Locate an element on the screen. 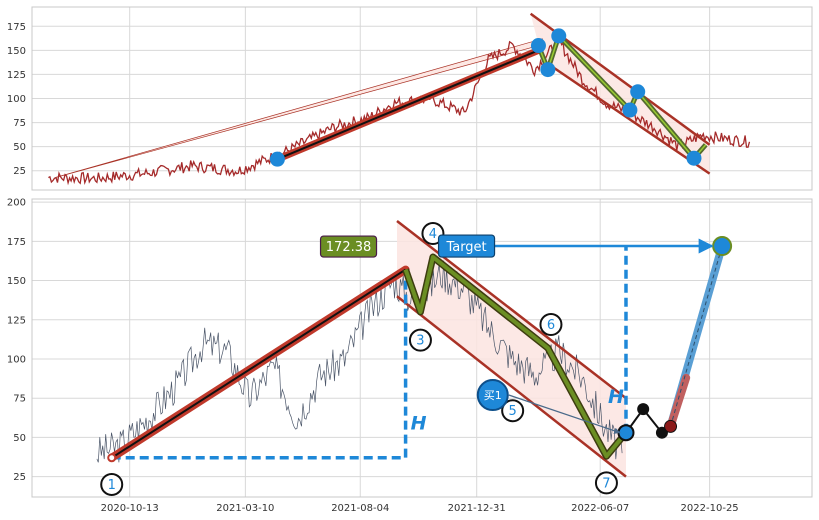 The image size is (819, 520). bottom-channel-upper is located at coordinates (511, 309).